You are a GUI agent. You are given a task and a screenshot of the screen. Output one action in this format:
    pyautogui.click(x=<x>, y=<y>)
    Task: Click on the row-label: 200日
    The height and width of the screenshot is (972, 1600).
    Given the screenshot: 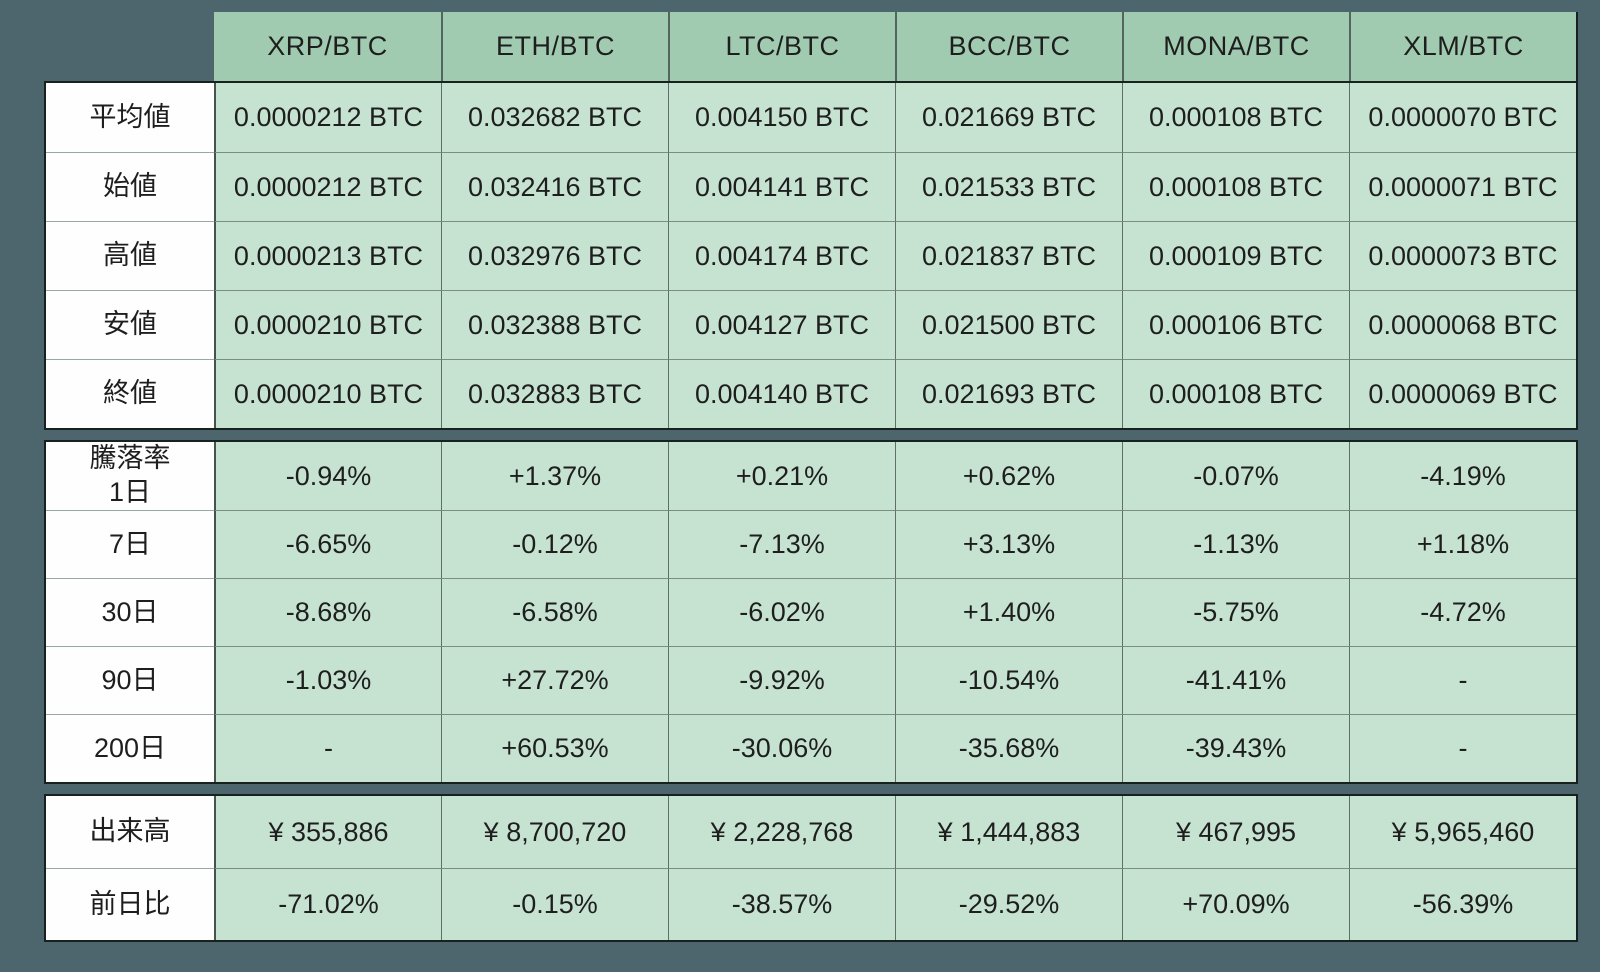 What is the action you would take?
    pyautogui.click(x=130, y=748)
    